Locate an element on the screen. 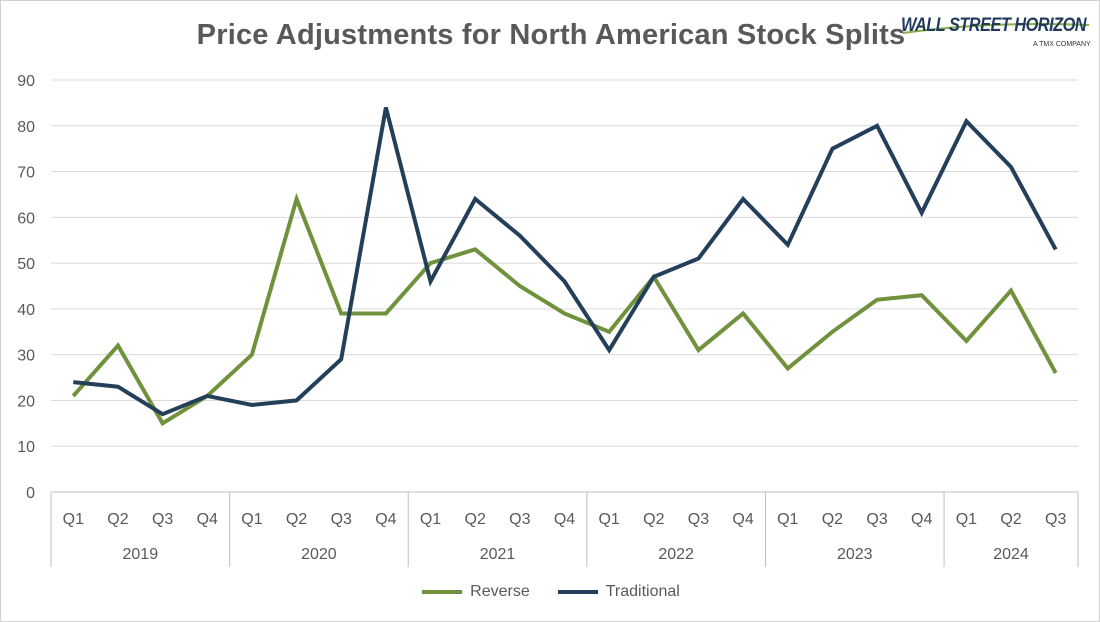 The height and width of the screenshot is (622, 1100). legend-swatch-reverse is located at coordinates (442, 592).